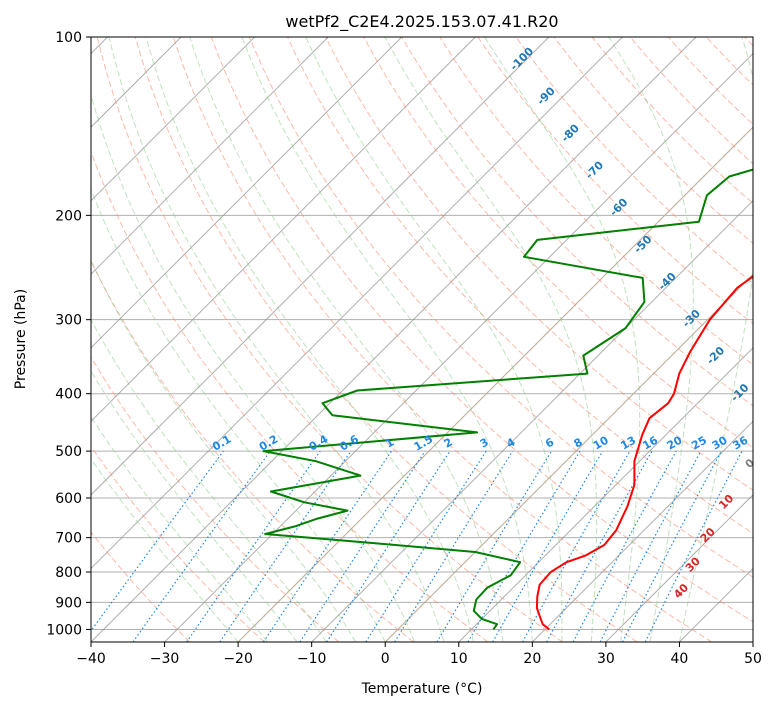 This screenshot has width=775, height=708. Describe the element at coordinates (532, 659) in the screenshot. I see `x-tick-label: 20` at that location.